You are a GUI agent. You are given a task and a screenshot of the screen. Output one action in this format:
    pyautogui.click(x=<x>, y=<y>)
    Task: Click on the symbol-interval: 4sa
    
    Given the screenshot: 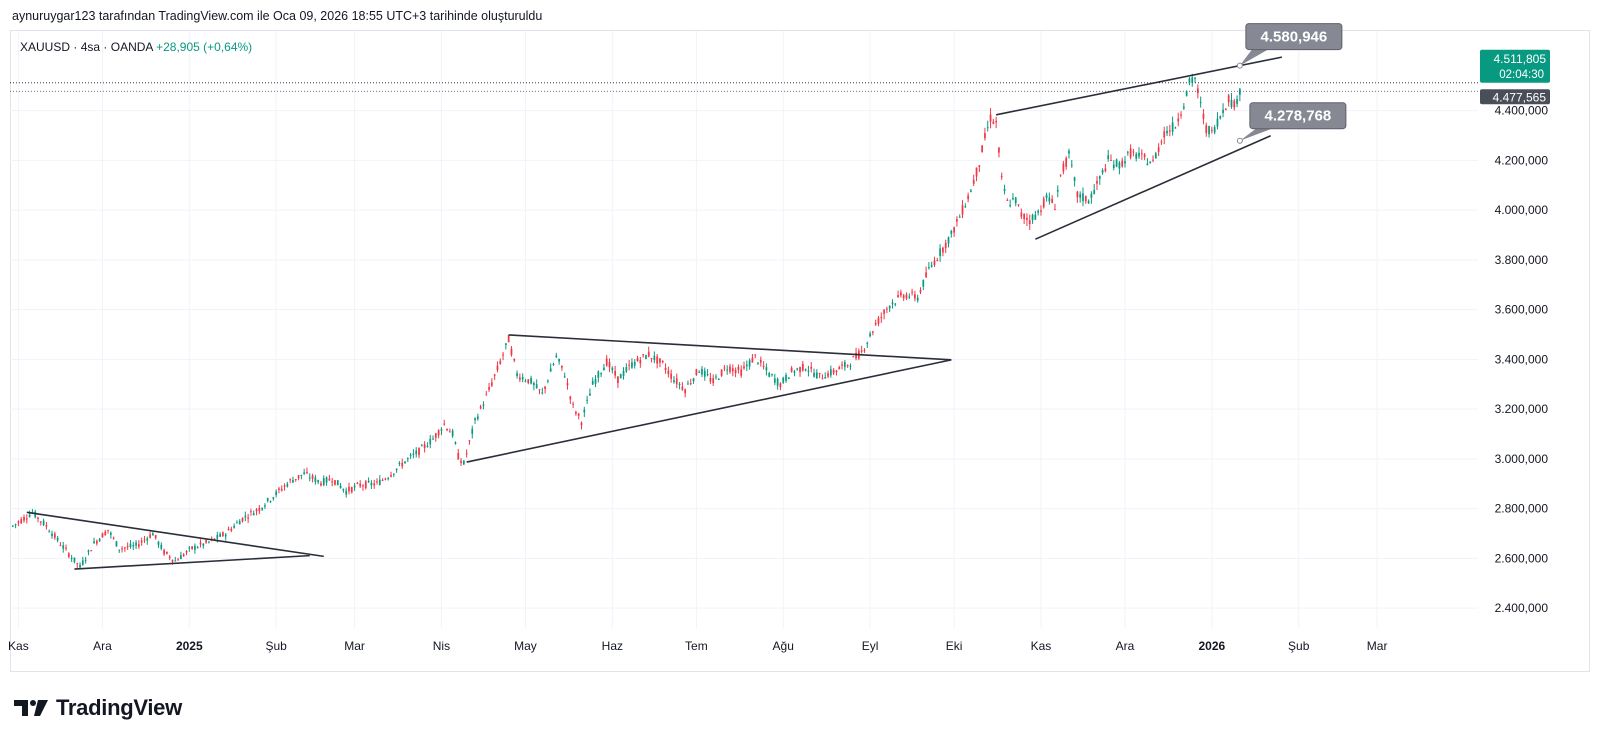 What is the action you would take?
    pyautogui.click(x=90, y=47)
    